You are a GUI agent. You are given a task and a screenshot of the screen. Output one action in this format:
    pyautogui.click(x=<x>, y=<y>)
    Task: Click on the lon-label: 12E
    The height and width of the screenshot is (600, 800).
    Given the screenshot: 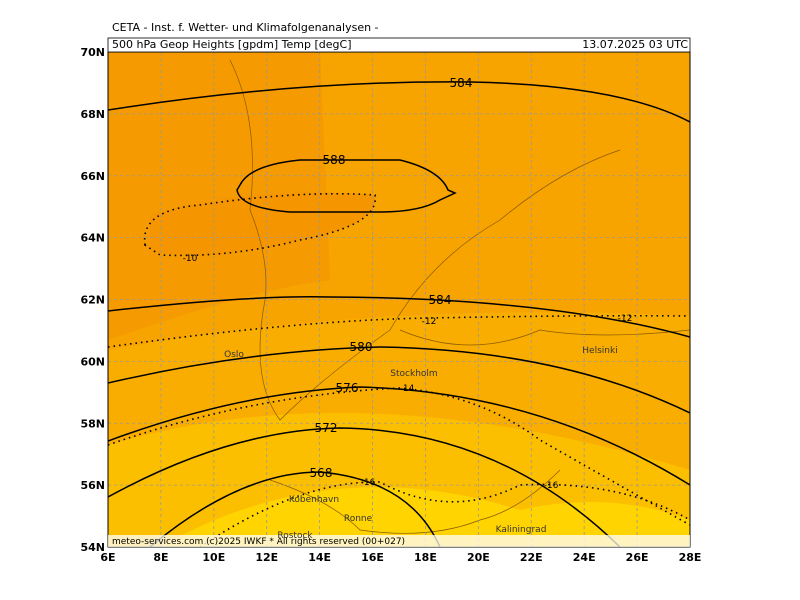 What is the action you would take?
    pyautogui.click(x=266, y=557)
    